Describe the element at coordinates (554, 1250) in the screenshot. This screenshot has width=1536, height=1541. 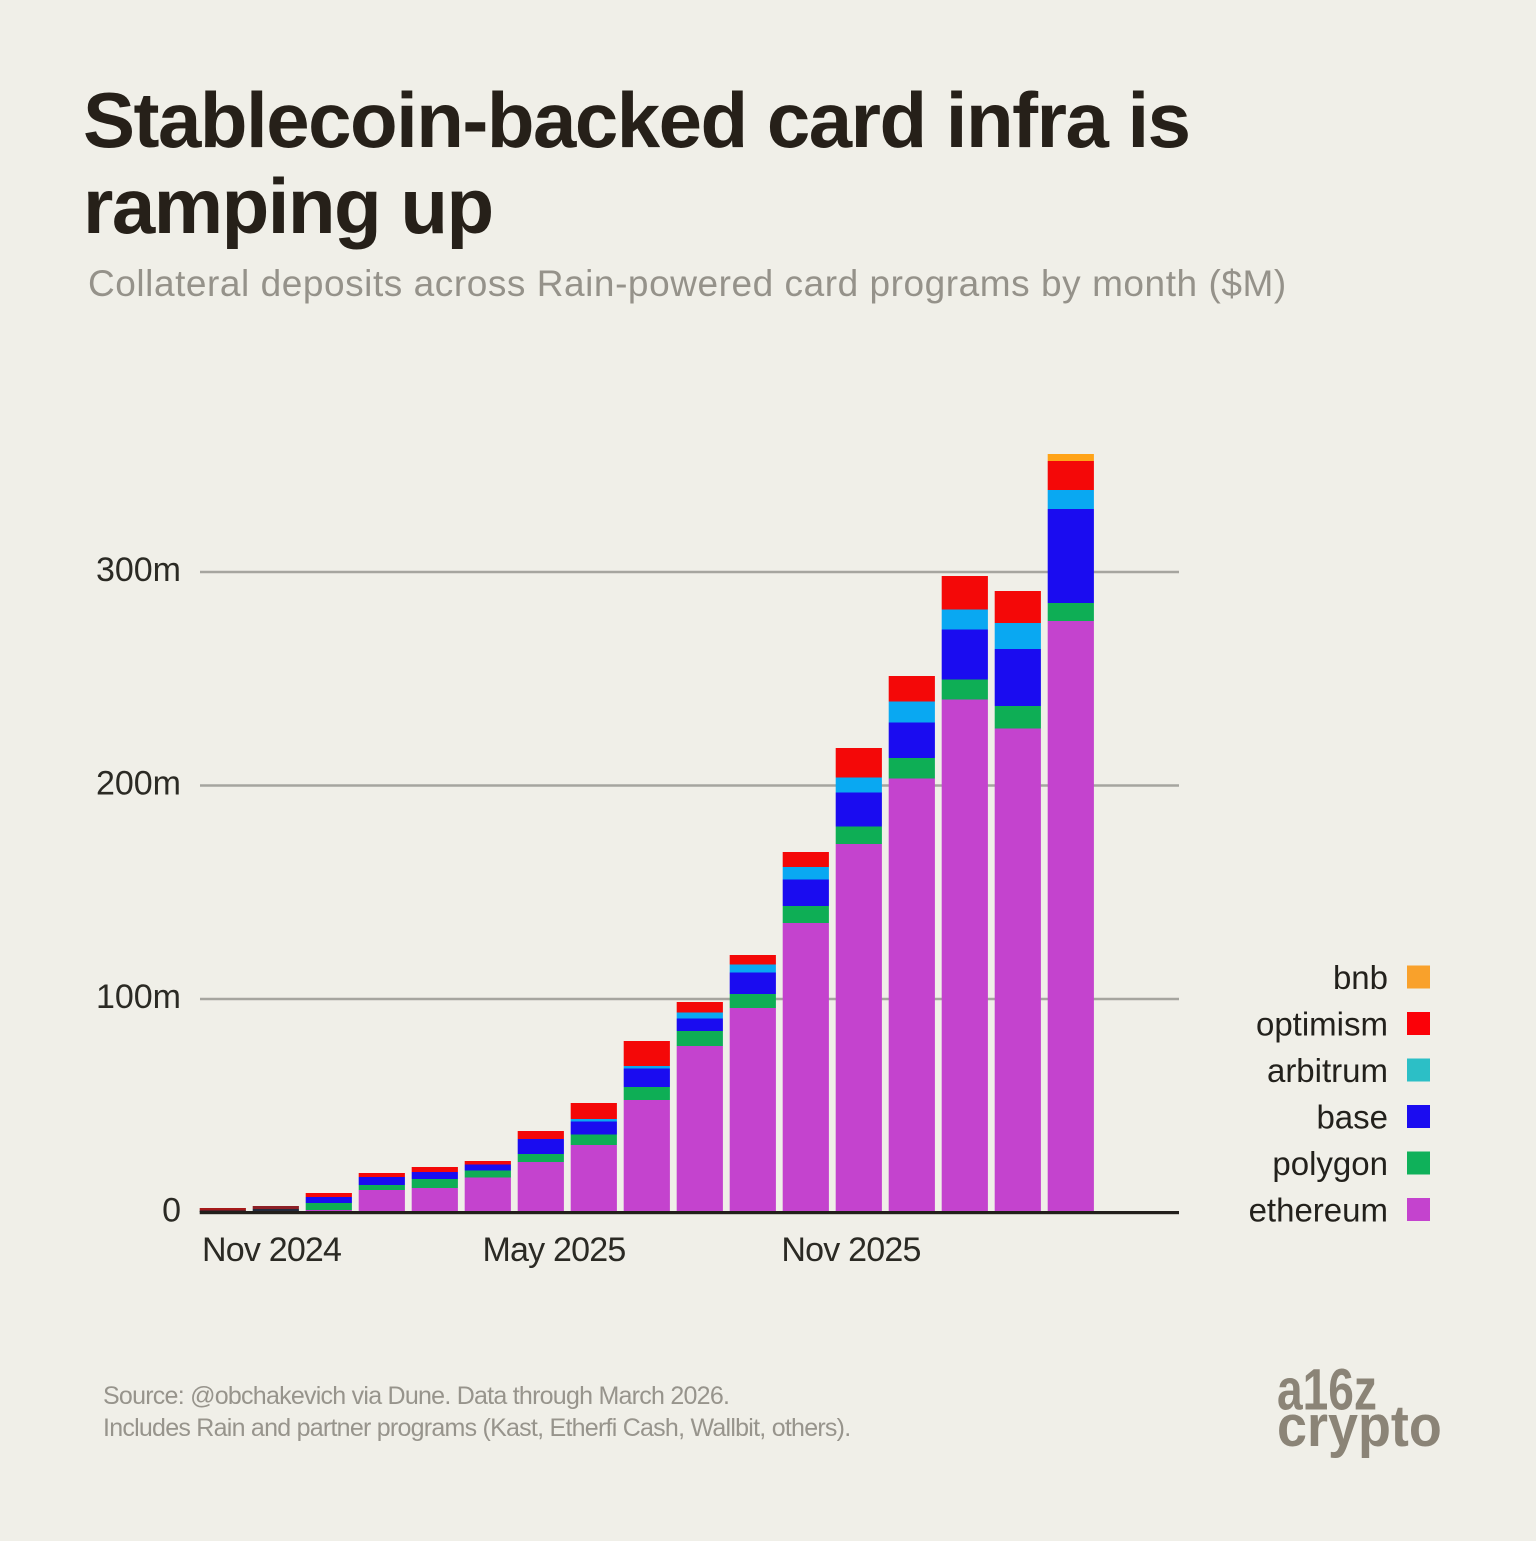
I see `svg-text: May 2025` at that location.